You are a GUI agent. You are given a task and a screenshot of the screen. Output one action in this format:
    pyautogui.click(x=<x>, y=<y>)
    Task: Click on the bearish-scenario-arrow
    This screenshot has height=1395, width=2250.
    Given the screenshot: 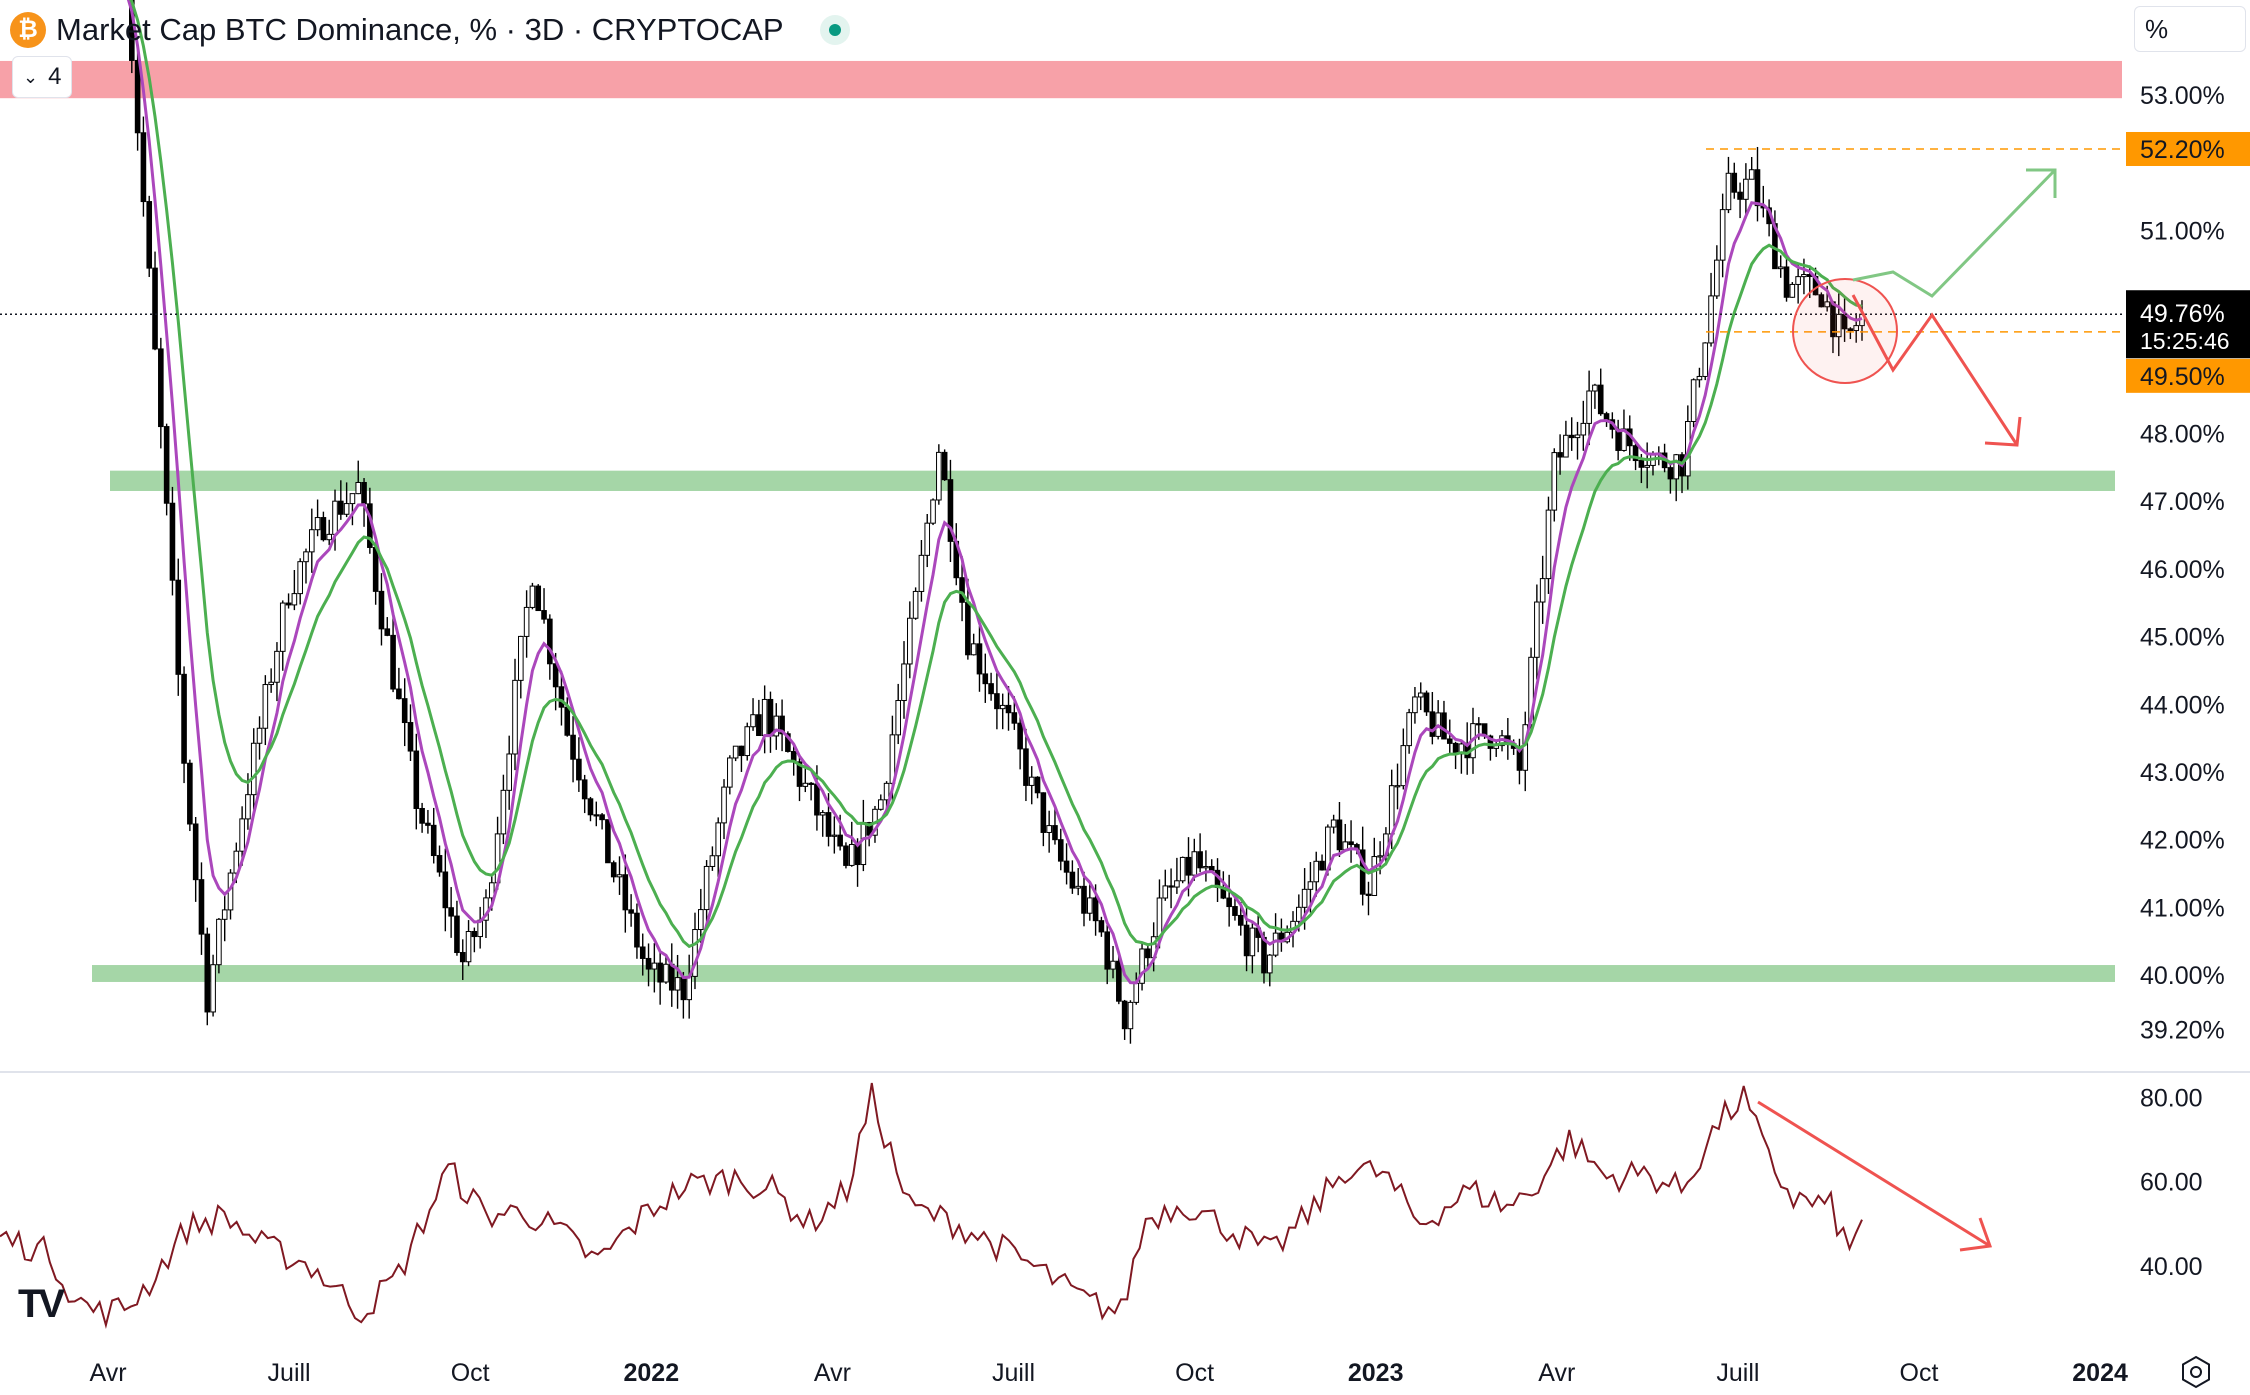 What is the action you would take?
    pyautogui.click(x=1935, y=370)
    